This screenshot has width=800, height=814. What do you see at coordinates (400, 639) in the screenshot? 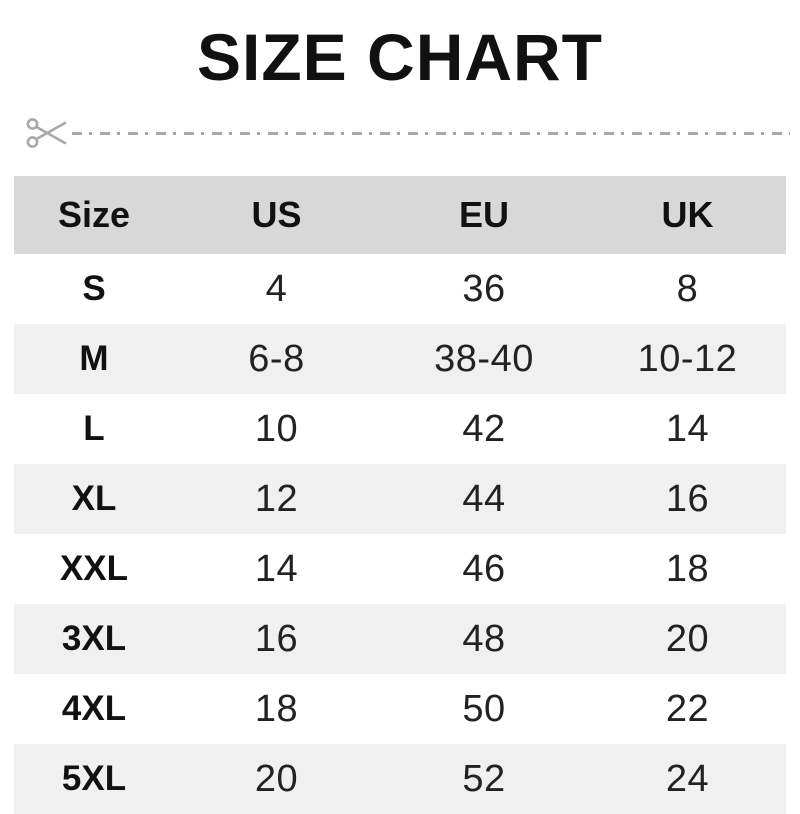
I see `table-row-3xl: 3XL 16 48 20` at bounding box center [400, 639].